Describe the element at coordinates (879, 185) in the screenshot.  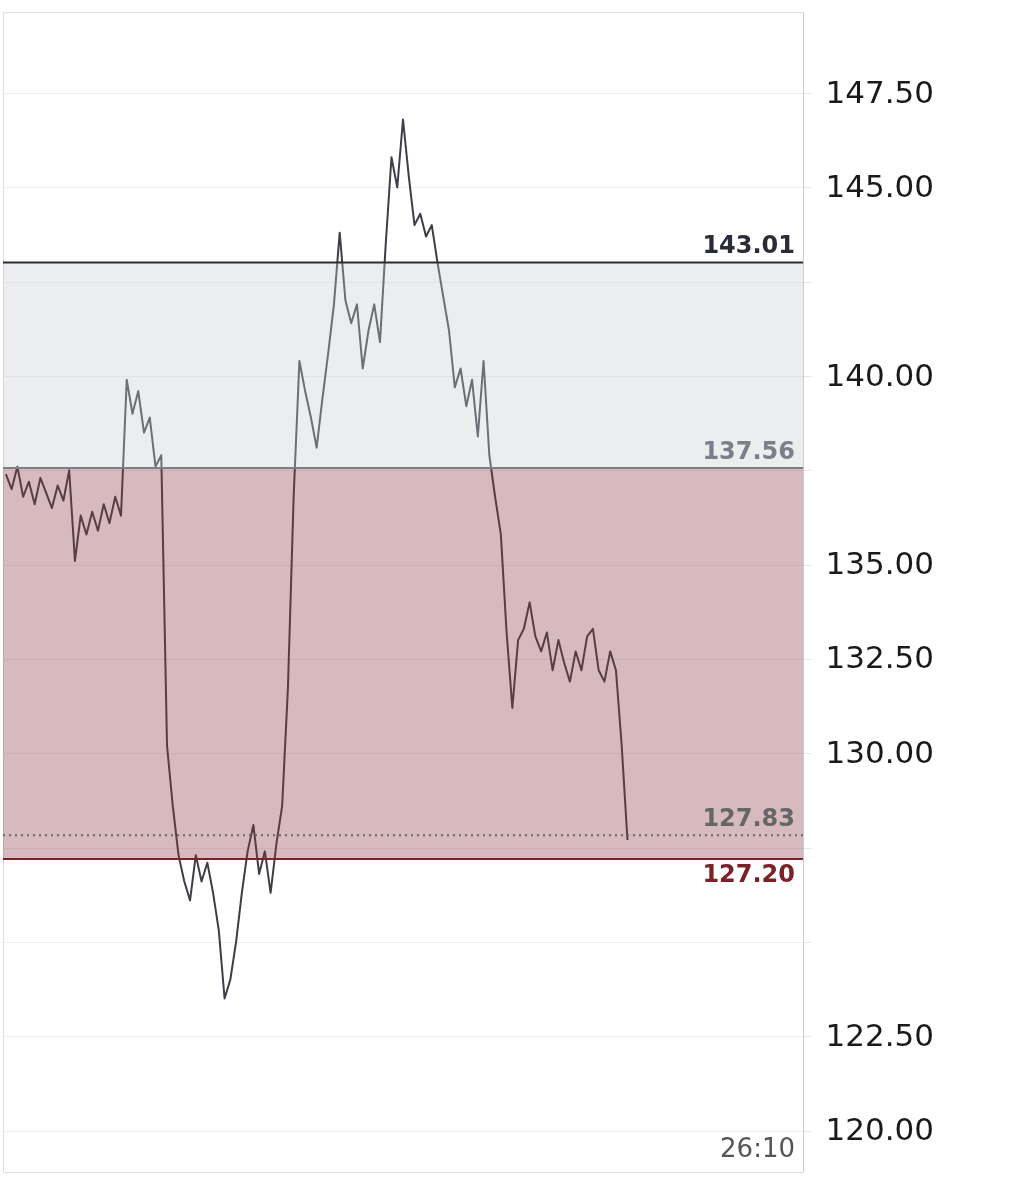
I see `y-tick-label: 145.00` at that location.